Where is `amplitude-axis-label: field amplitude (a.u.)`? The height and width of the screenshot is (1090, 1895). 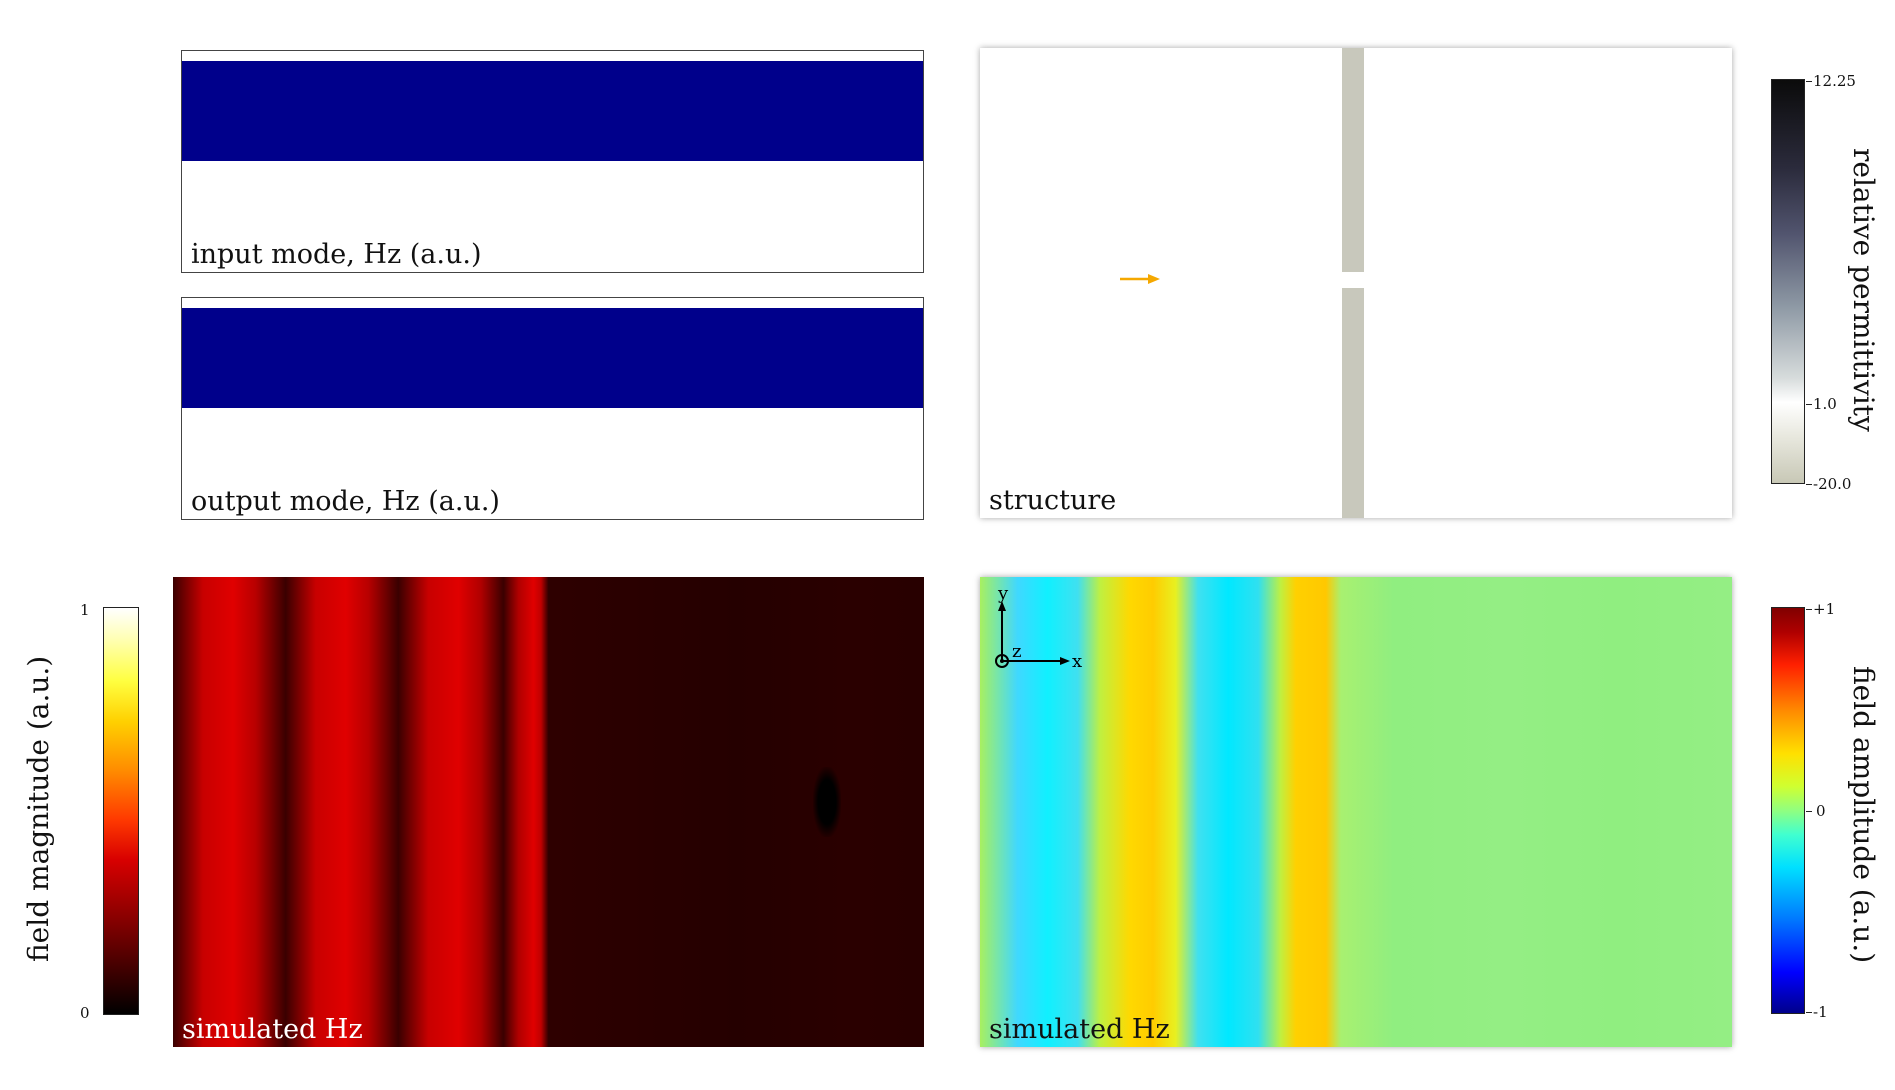 amplitude-axis-label: field amplitude (a.u.) is located at coordinates (1863, 815).